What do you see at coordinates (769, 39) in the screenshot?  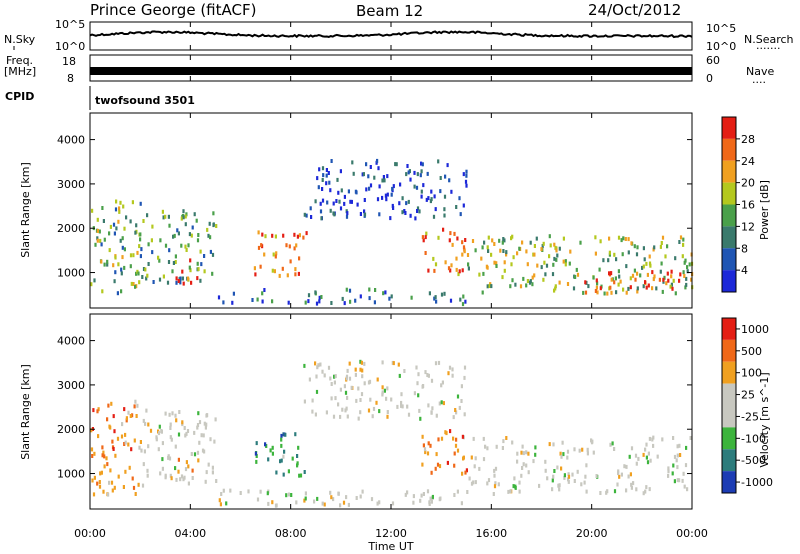 I see `nsearch-label: N.Search` at bounding box center [769, 39].